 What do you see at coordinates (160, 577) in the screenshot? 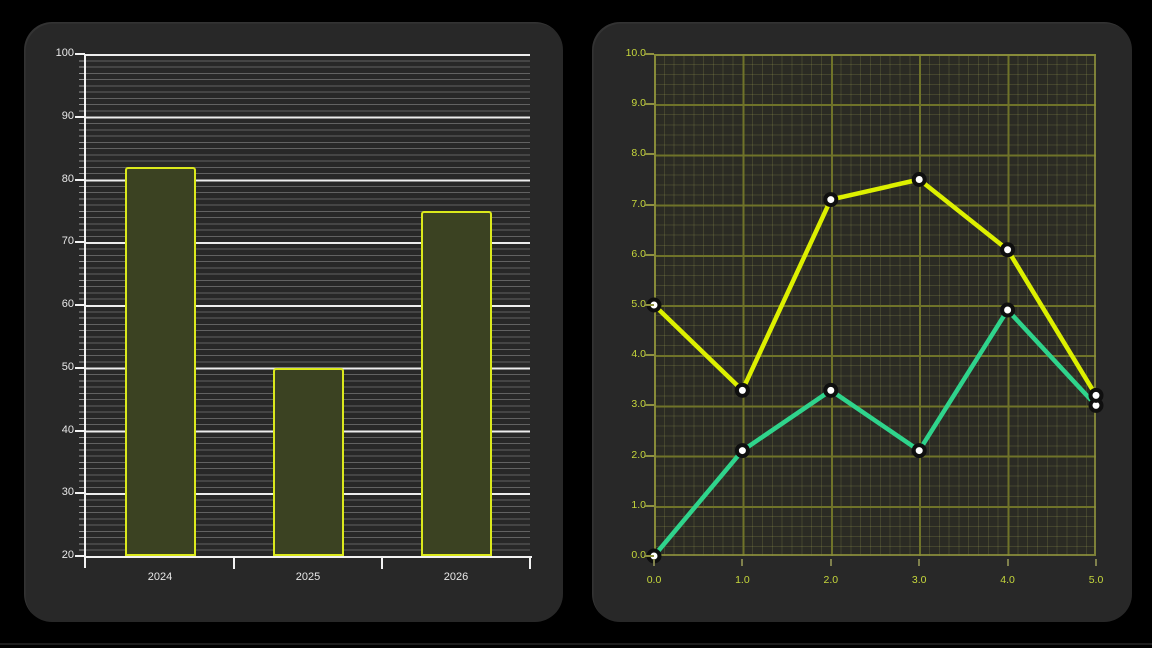
I see `x-tick-label: 2024` at bounding box center [160, 577].